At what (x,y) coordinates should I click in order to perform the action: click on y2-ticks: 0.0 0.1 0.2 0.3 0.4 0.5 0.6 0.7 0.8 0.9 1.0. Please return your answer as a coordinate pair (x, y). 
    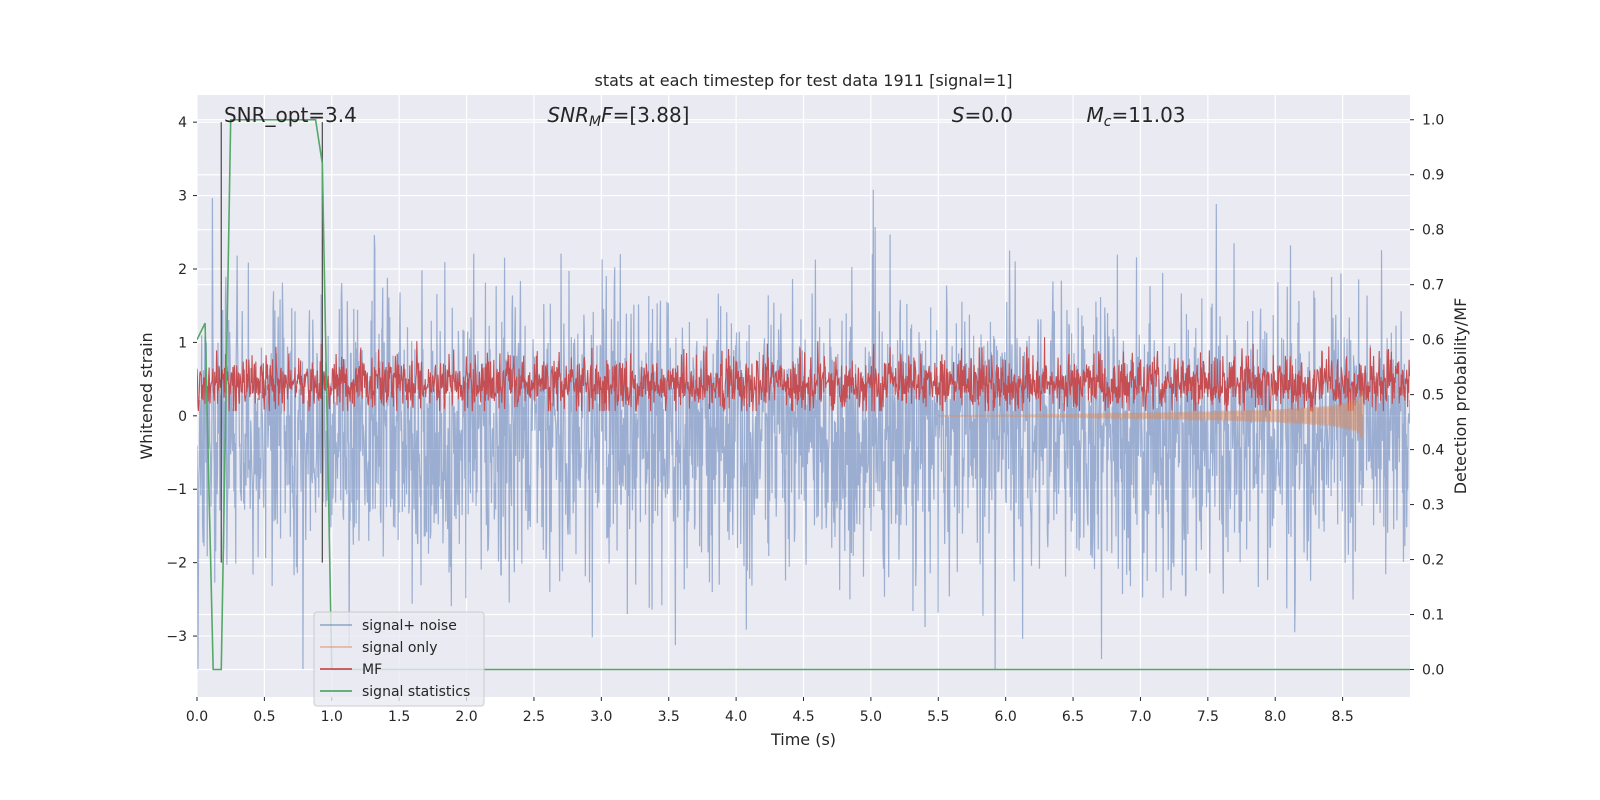
    Looking at the image, I should click on (1427, 396).